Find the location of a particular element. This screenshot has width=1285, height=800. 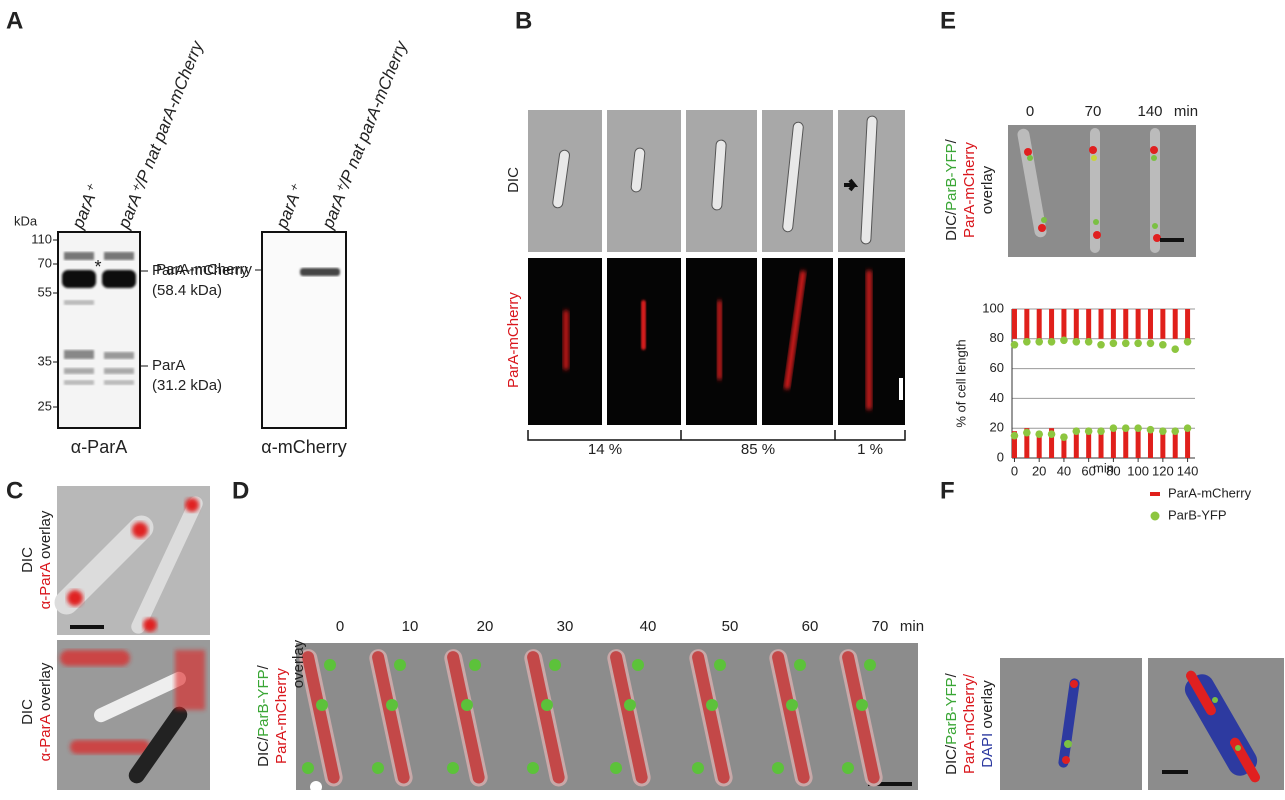

row-label: ParA-mCherry is located at coordinates (513, 340).